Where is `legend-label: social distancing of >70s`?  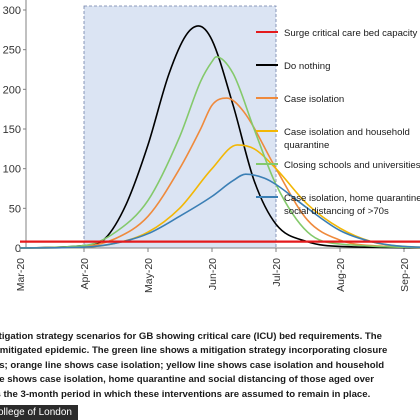
legend-label: social distancing of >70s is located at coordinates (336, 211).